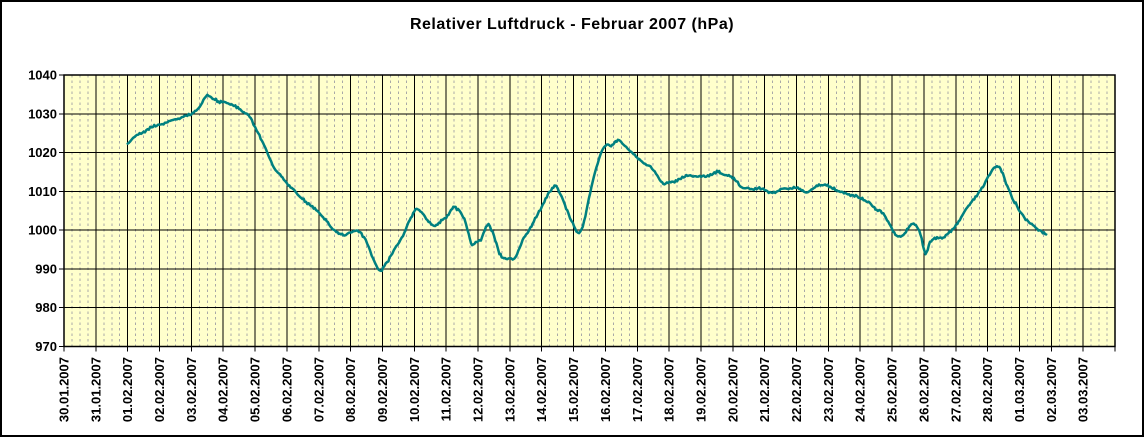  What do you see at coordinates (127, 389) in the screenshot?
I see `x-axis-label: 01.02.2007` at bounding box center [127, 389].